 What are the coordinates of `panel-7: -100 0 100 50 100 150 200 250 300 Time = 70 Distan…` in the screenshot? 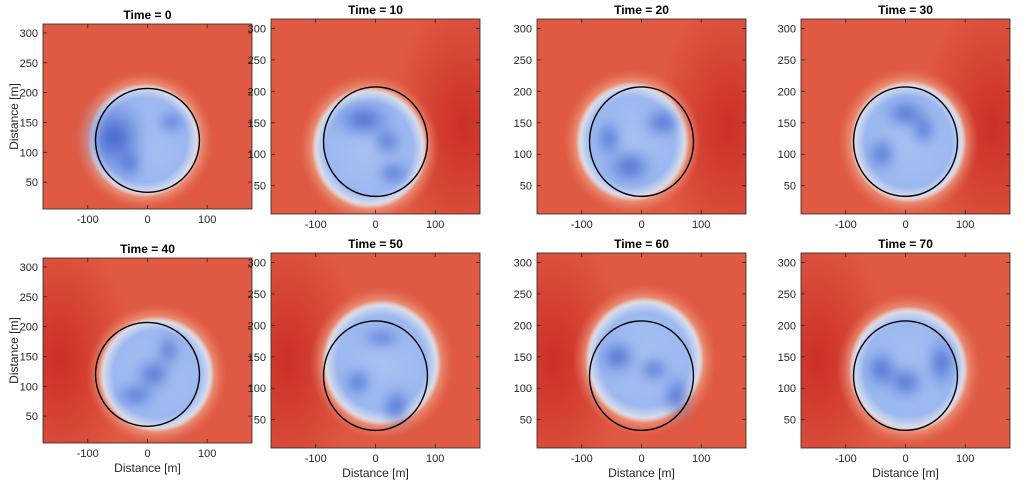 It's located at (894, 358).